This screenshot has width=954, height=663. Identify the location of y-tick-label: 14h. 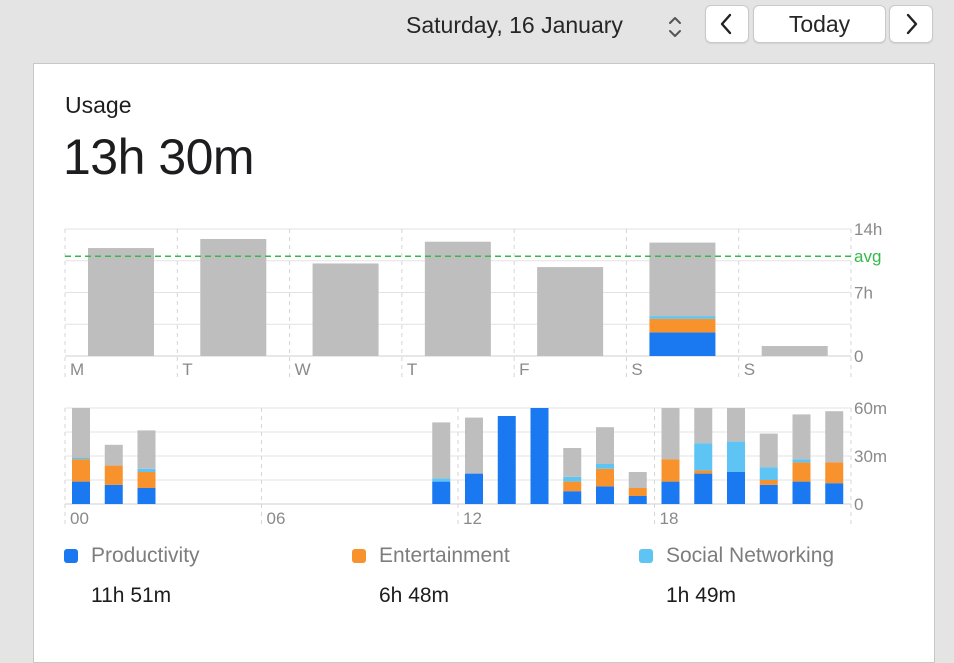
(868, 229).